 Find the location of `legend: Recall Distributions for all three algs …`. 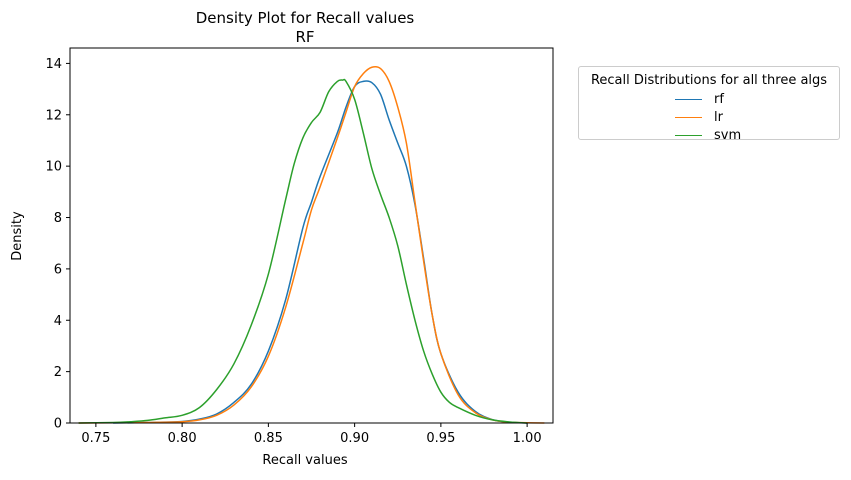

legend: Recall Distributions for all three algs … is located at coordinates (709, 104).